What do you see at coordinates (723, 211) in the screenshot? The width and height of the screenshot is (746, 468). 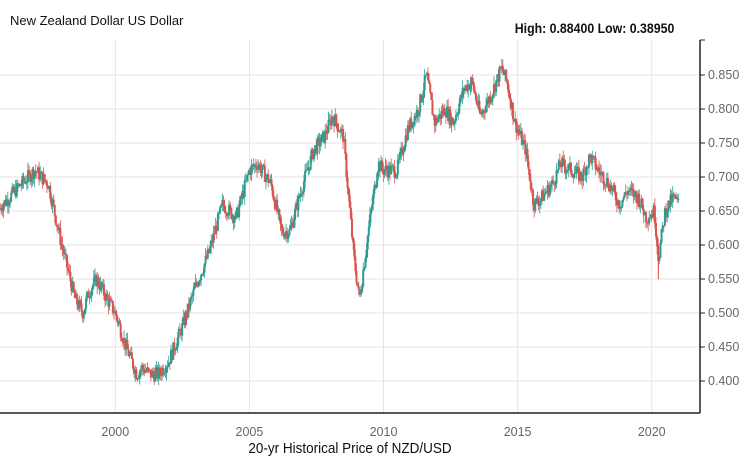 I see `y-tick-label: 0.650` at bounding box center [723, 211].